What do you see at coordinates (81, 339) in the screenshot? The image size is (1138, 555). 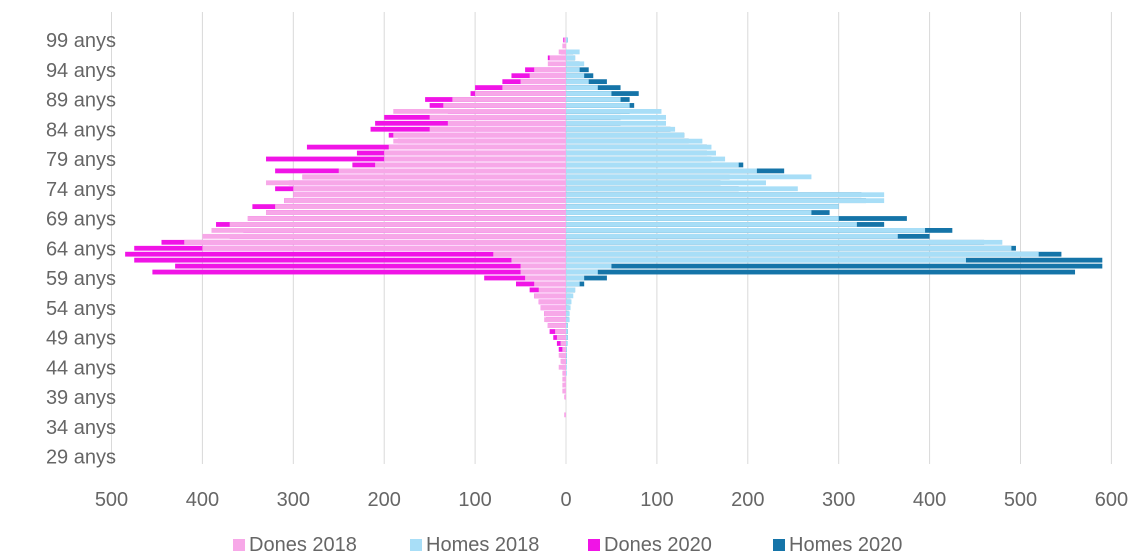 I see `y-tick-label: 49 anys` at bounding box center [81, 339].